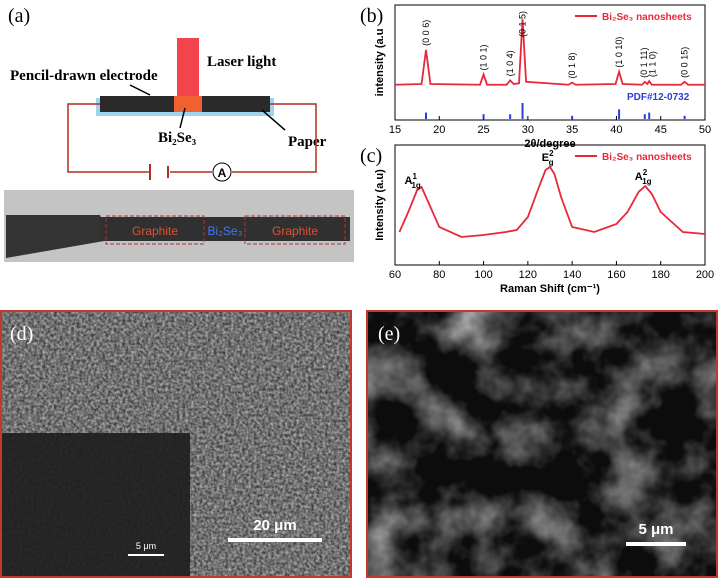  Describe the element at coordinates (19, 16) in the screenshot. I see `panel-label: (a)` at that location.